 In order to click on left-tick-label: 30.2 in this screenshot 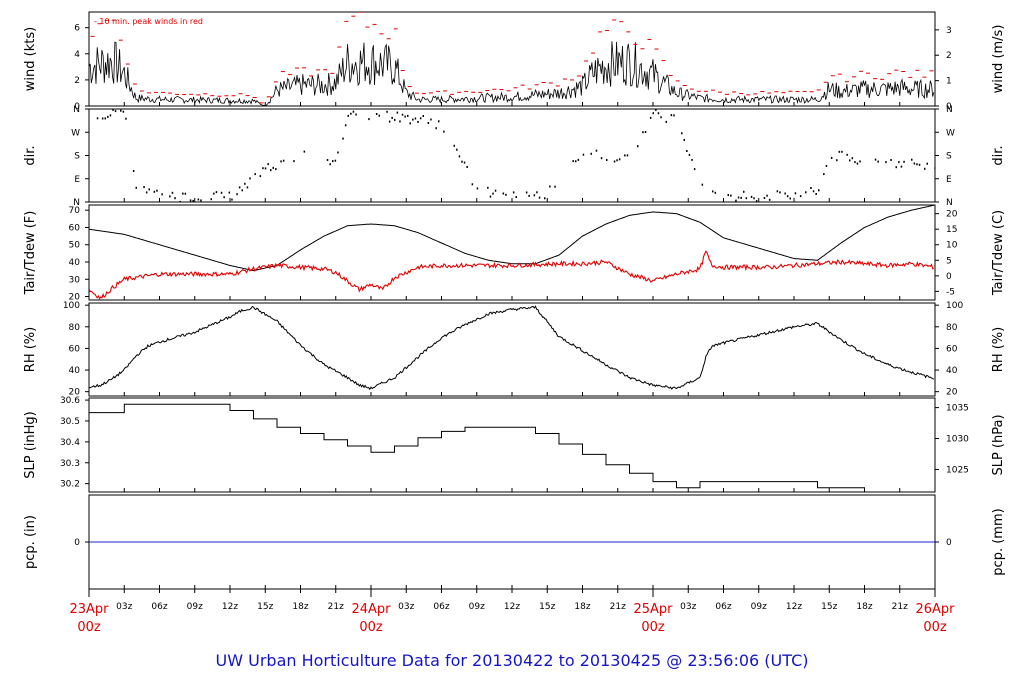, I will do `click(70, 485)`.